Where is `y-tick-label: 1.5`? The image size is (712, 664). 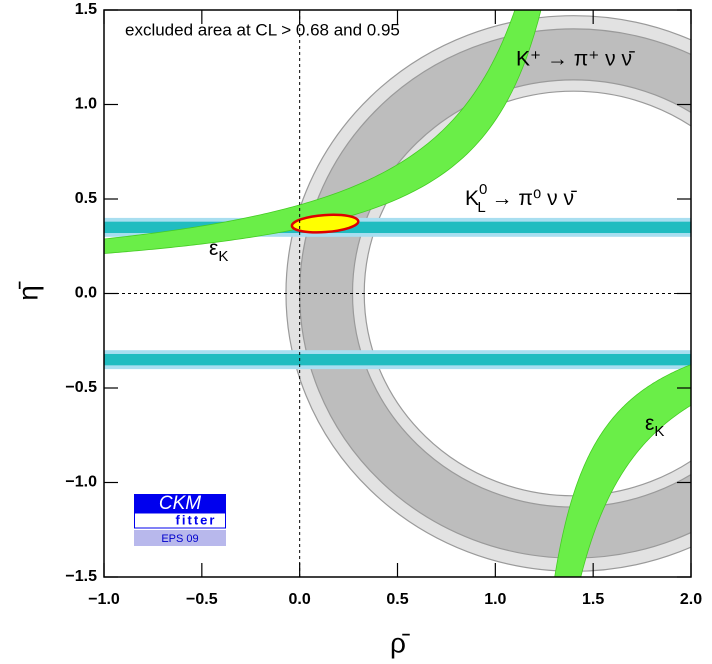
y-tick-label: 1.5 is located at coordinates (86, 9).